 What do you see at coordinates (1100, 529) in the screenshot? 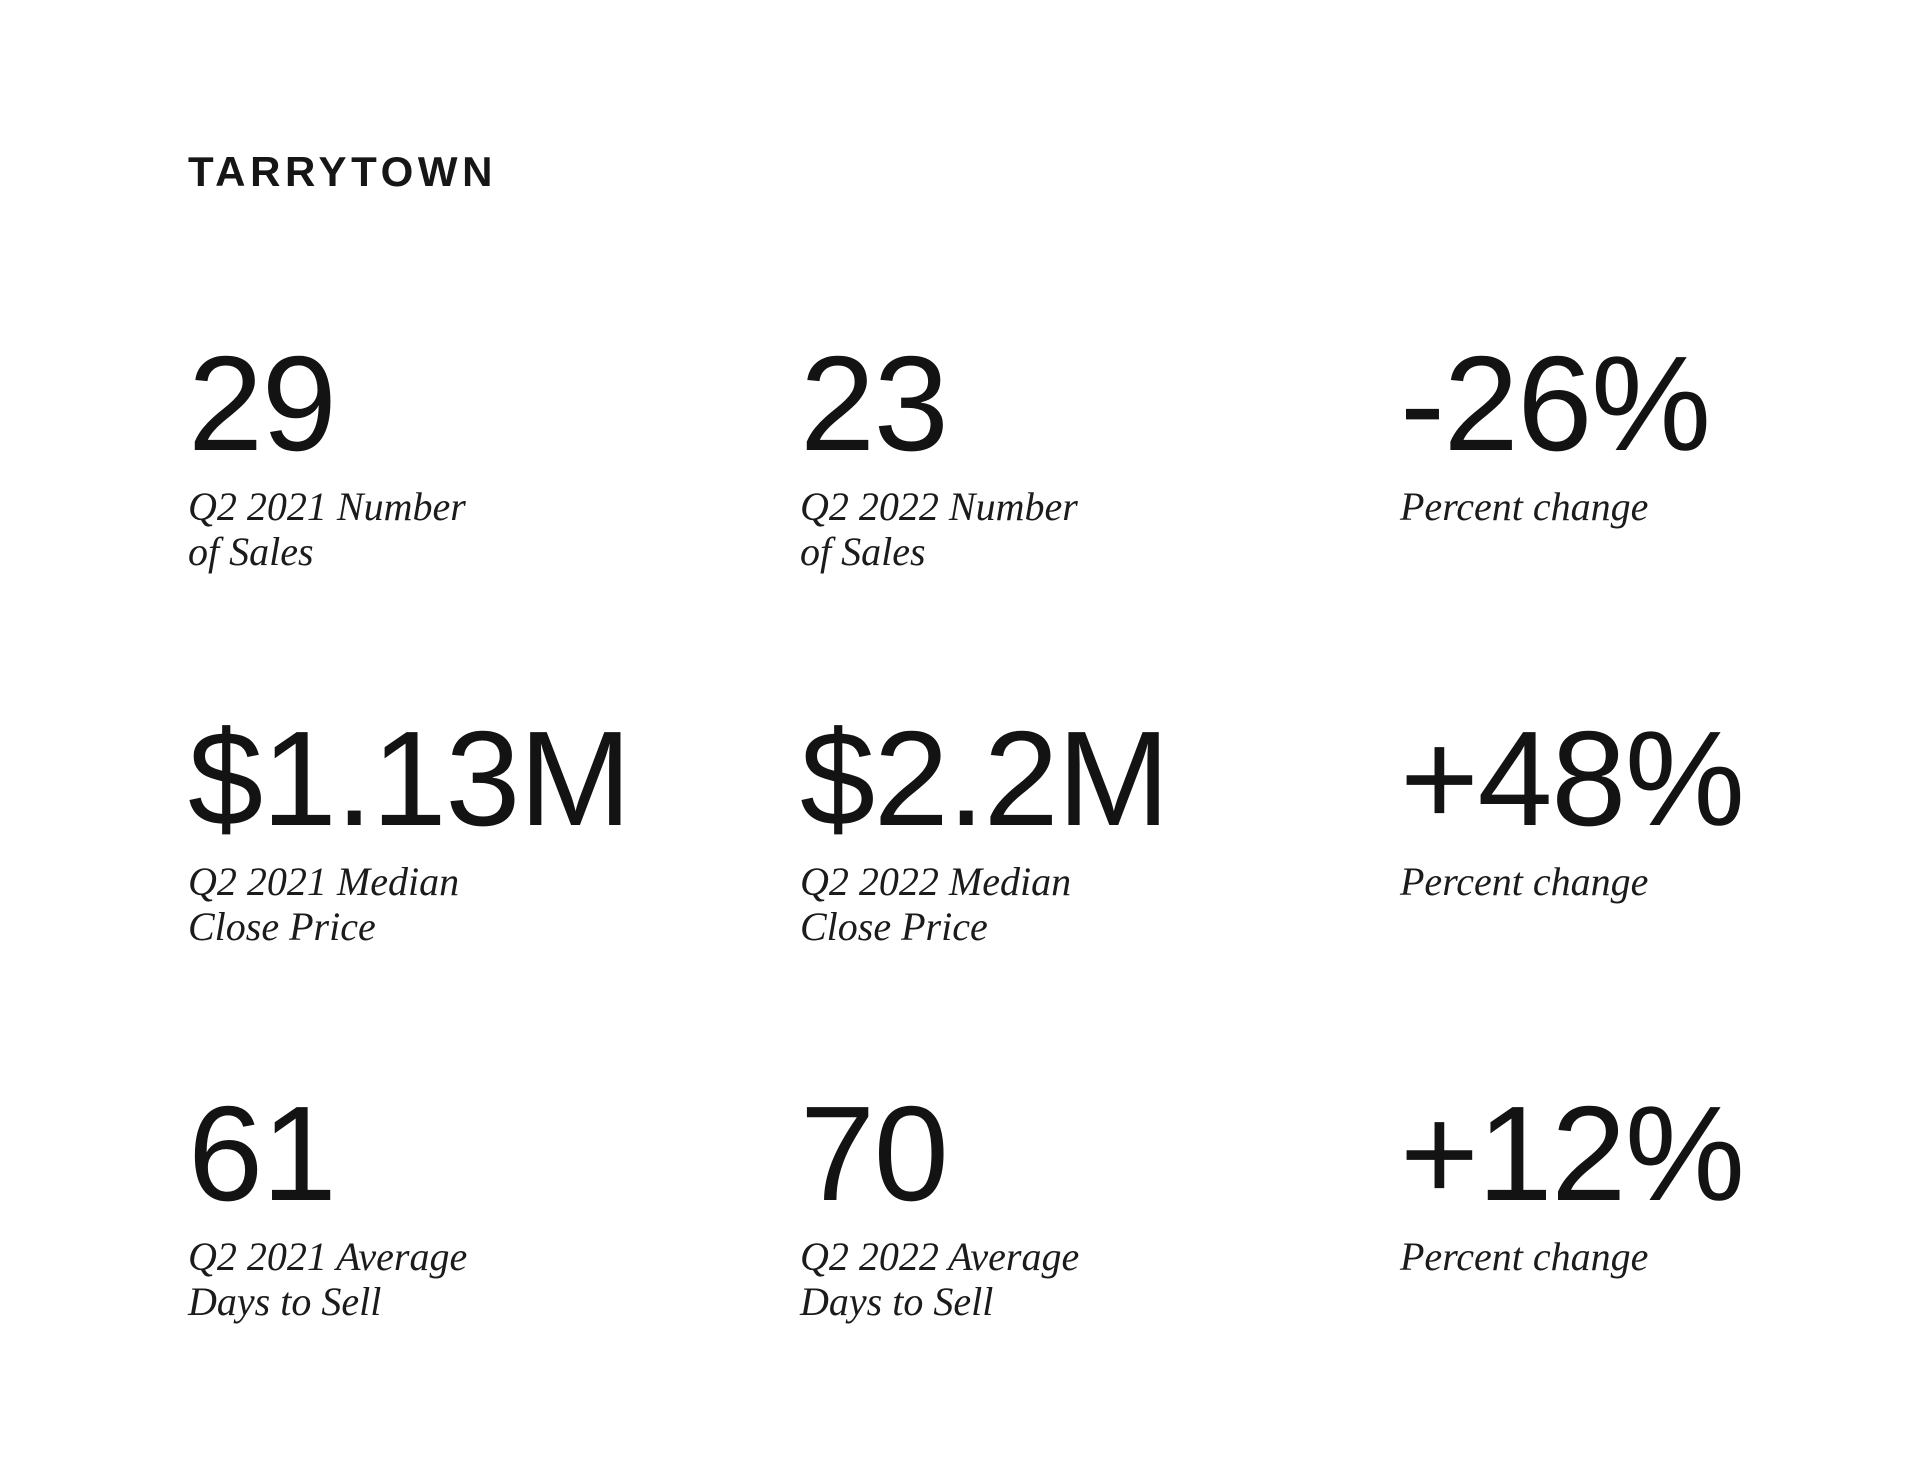
I see `stat-label: Q2 2022 Number of Sales` at bounding box center [1100, 529].